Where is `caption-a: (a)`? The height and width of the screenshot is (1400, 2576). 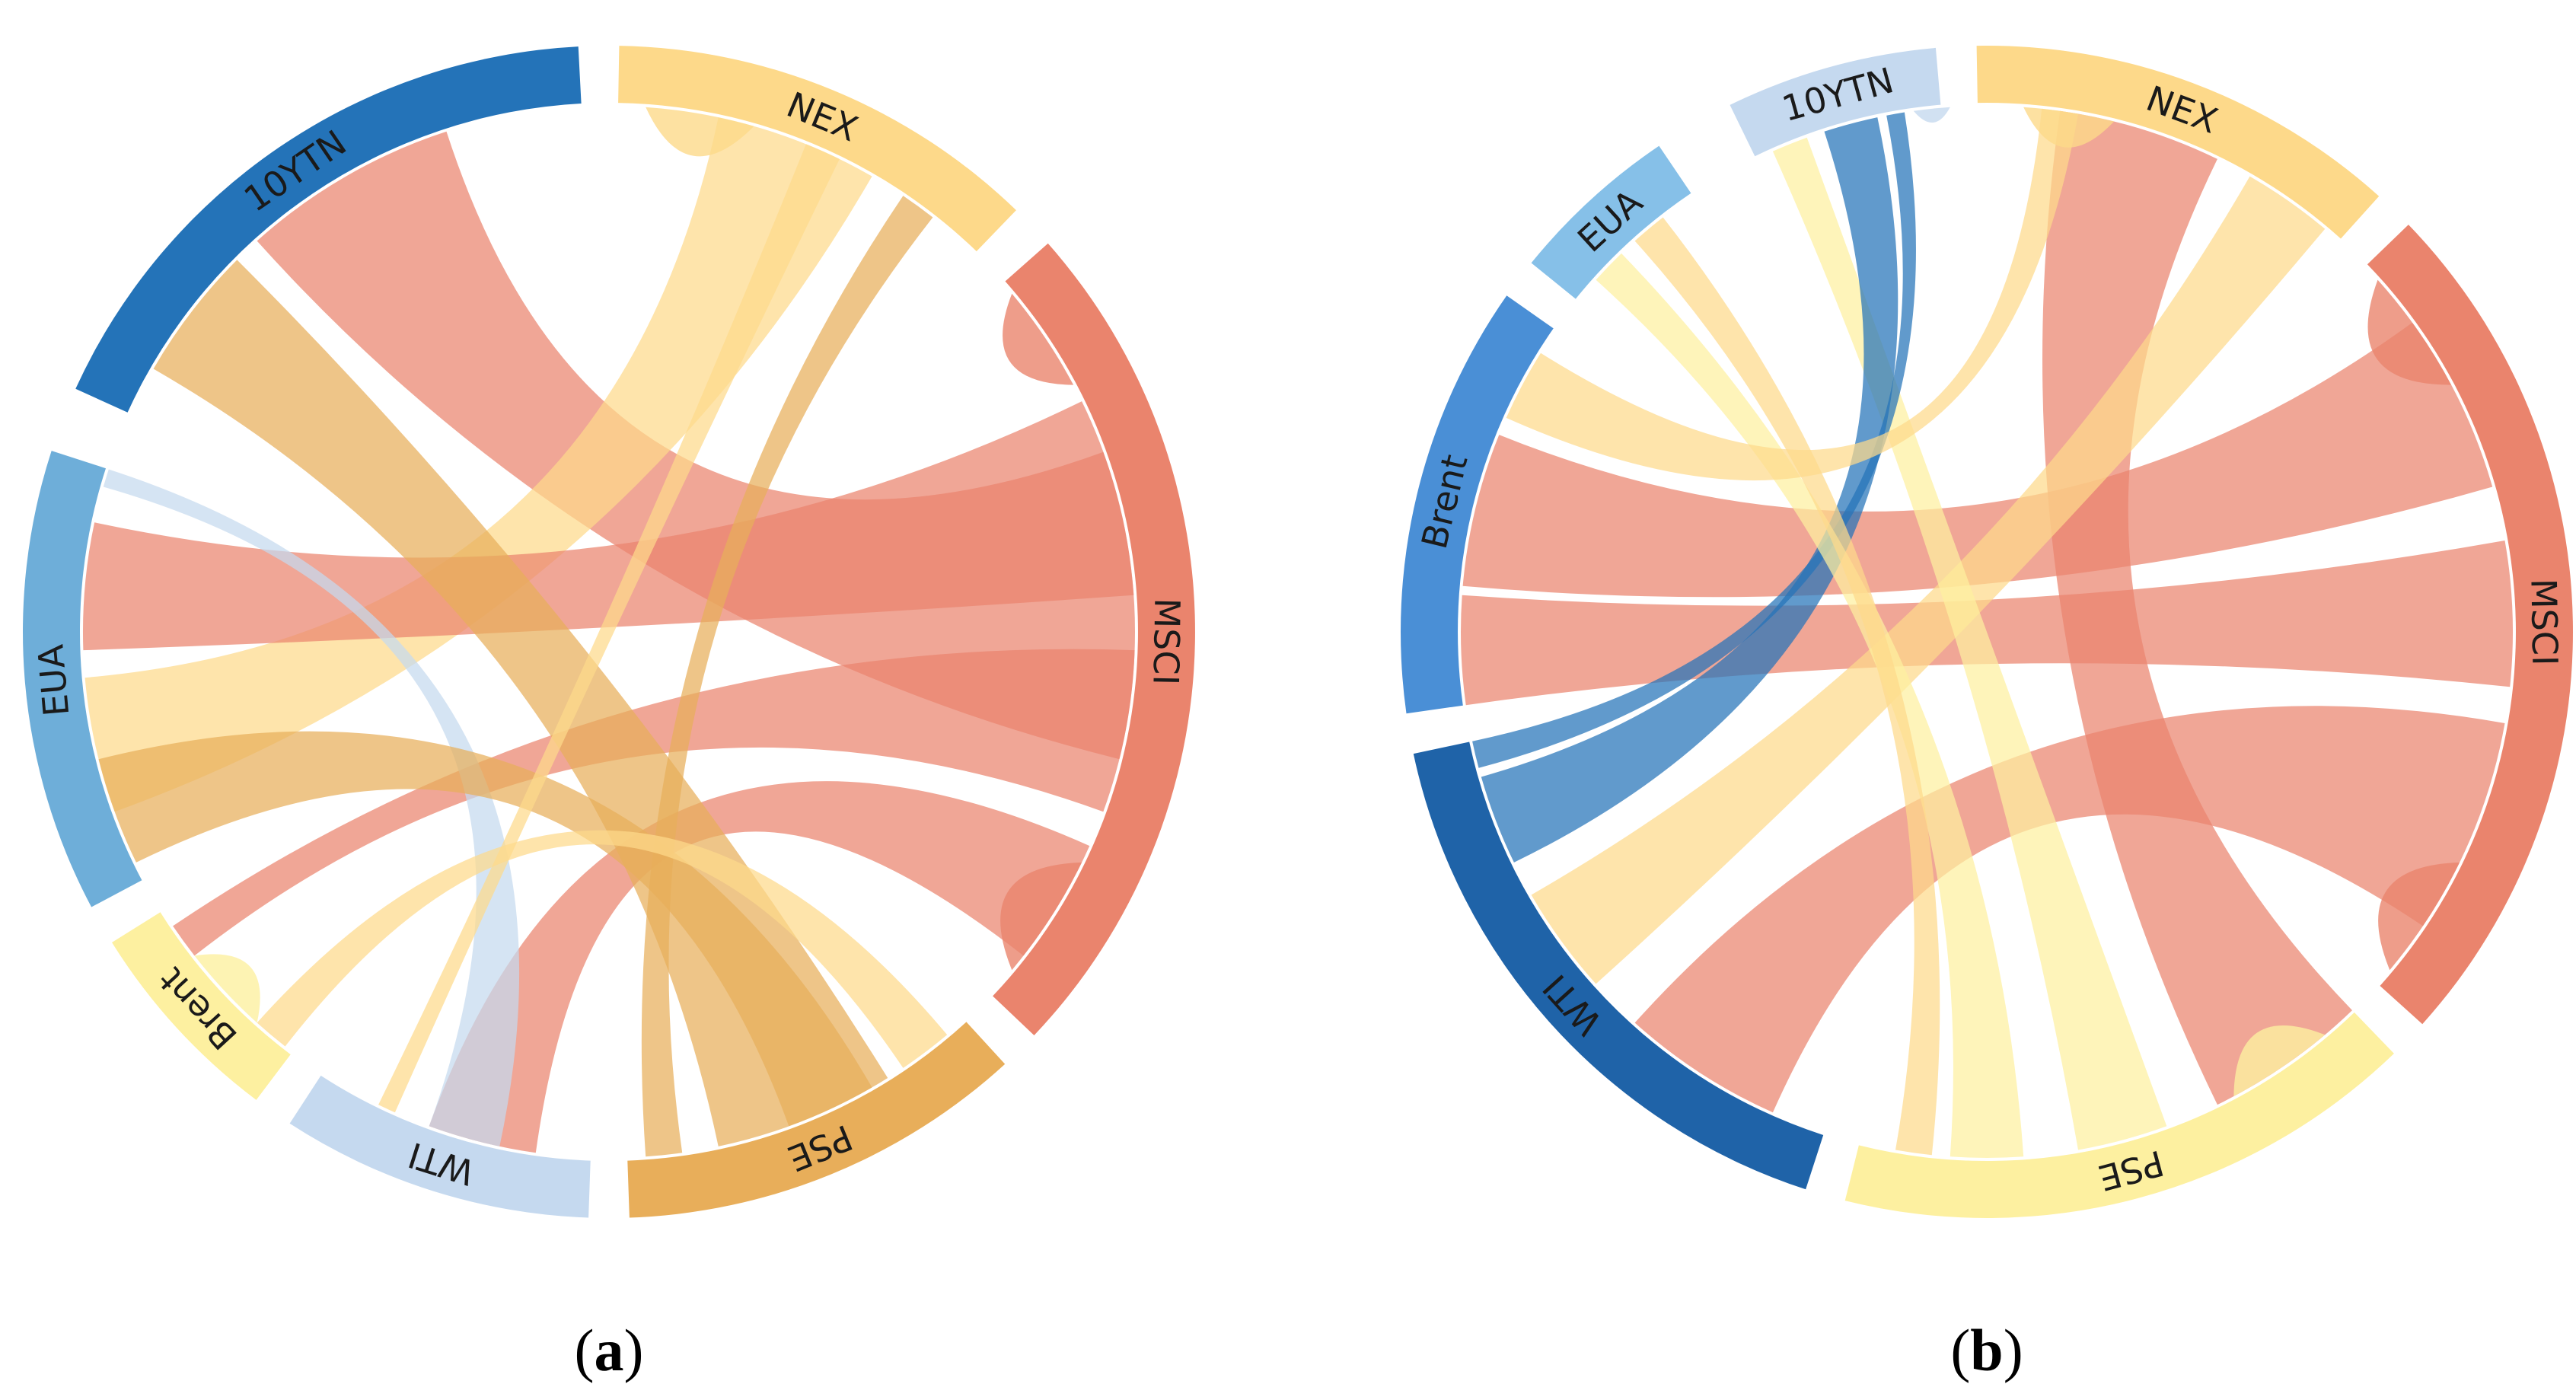 caption-a: (a) is located at coordinates (609, 1350).